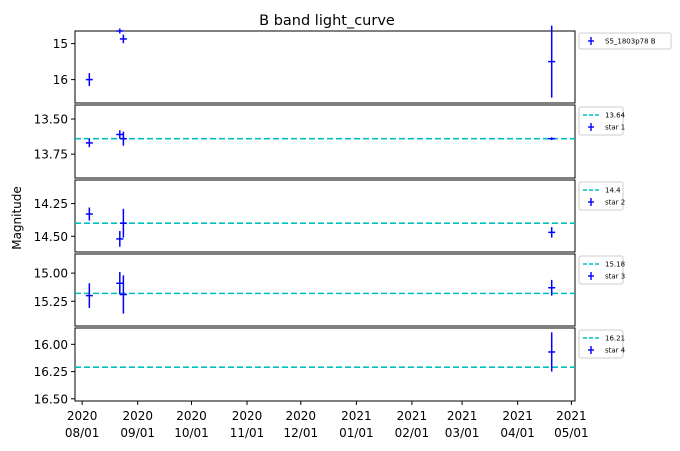 This screenshot has height=451, width=680. What do you see at coordinates (571, 433) in the screenshot?
I see `x-tick-label-date: 05/01` at bounding box center [571, 433].